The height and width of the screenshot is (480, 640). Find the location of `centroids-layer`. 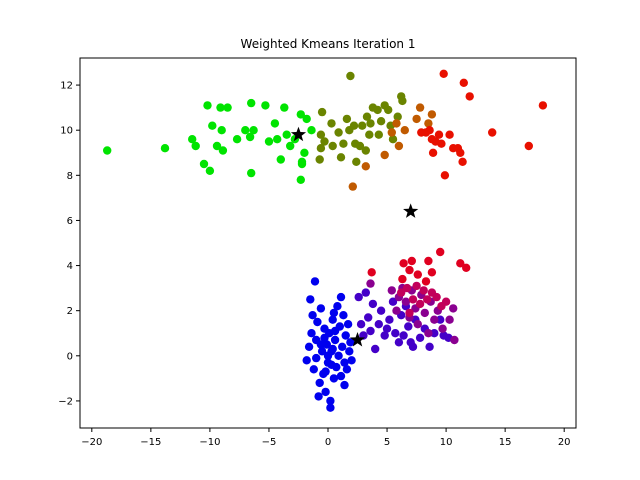

centroids-layer is located at coordinates (354, 236).